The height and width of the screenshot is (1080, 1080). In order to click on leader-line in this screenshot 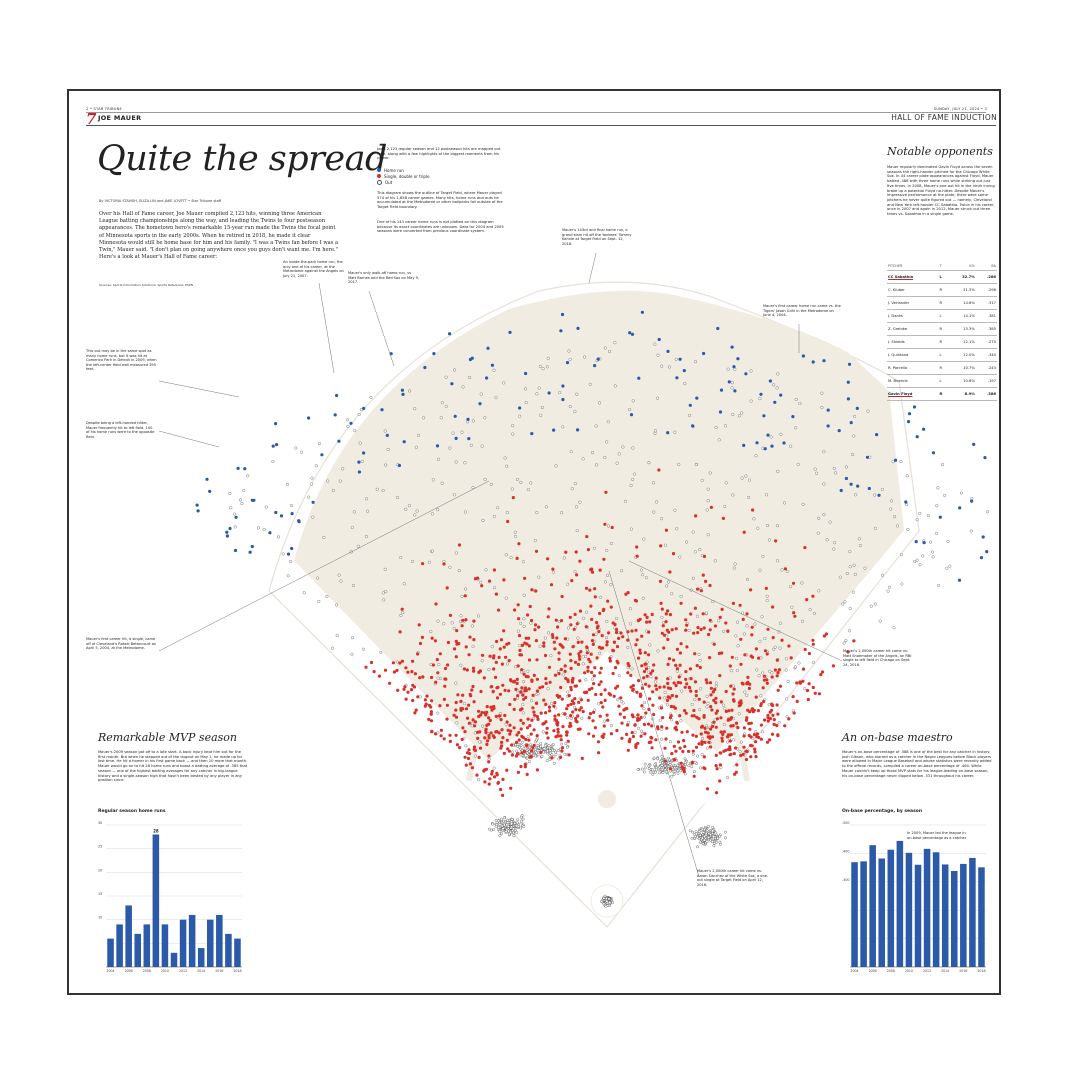, I will do `click(735, 611)`.